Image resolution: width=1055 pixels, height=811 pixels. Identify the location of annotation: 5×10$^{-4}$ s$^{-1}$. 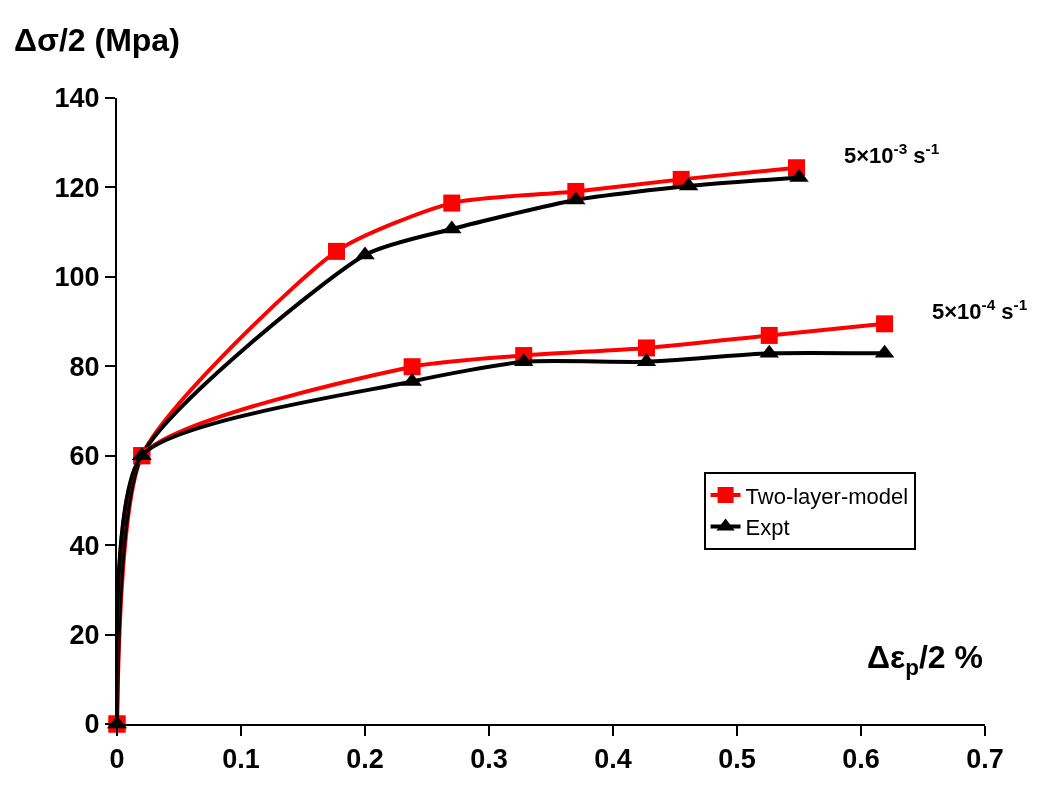
(980, 310).